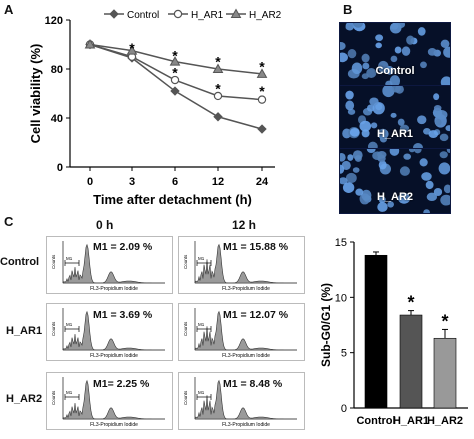 The height and width of the screenshot is (439, 474). Describe the element at coordinates (256, 315) in the screenshot. I see `m1-value: M1 = 12.07 %` at that location.